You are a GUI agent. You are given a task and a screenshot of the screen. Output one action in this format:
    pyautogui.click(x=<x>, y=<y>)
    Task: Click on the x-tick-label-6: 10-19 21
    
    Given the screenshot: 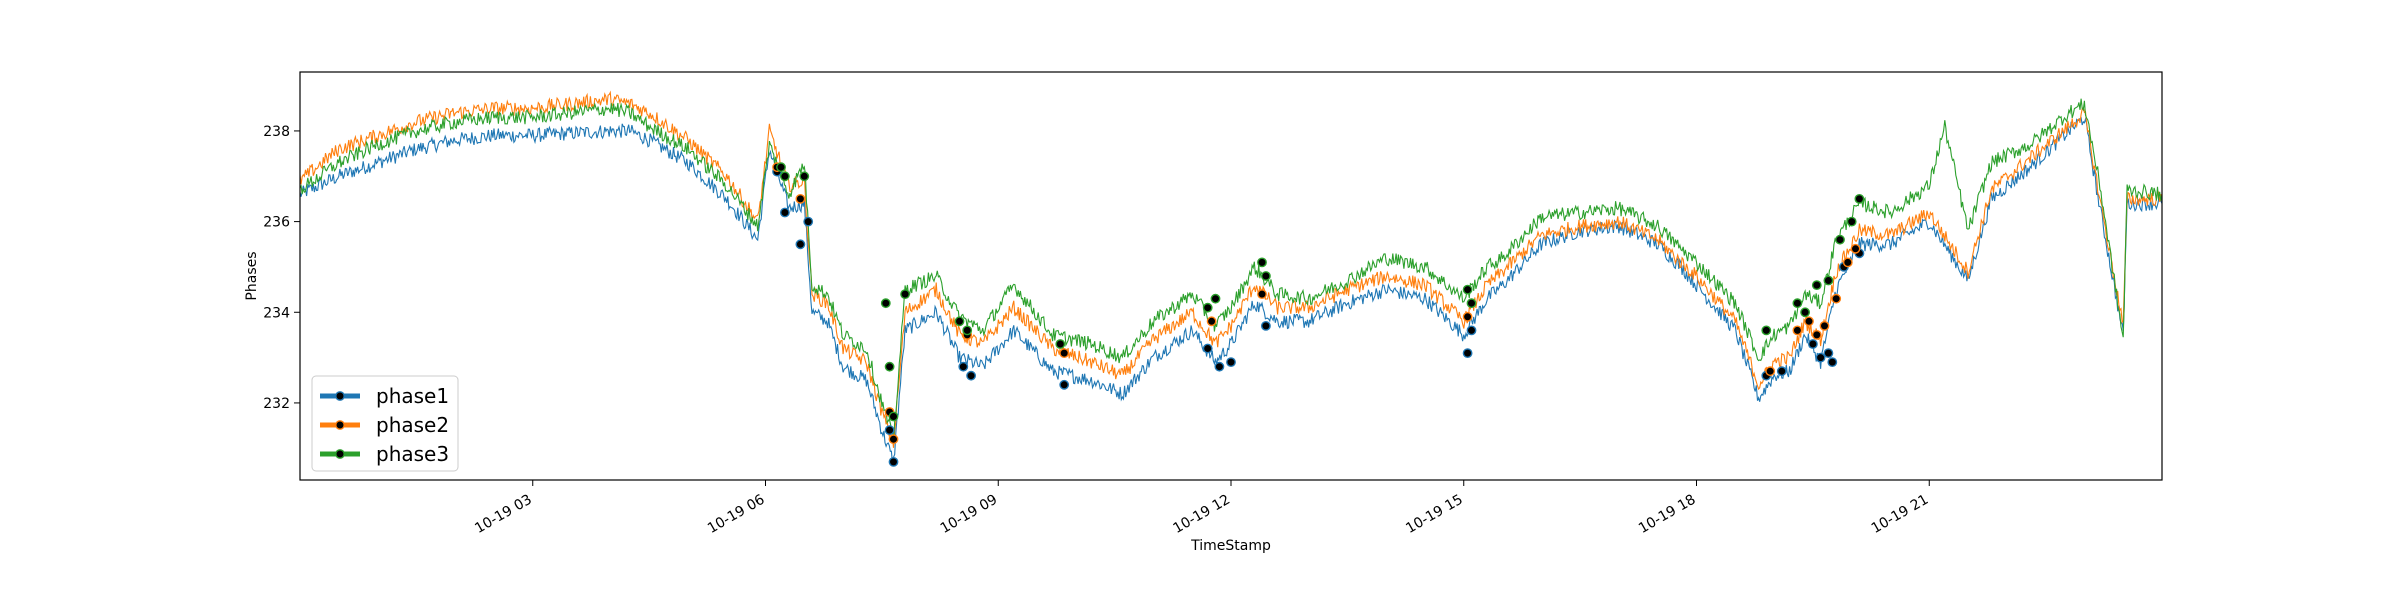 What is the action you would take?
    pyautogui.click(x=1900, y=514)
    